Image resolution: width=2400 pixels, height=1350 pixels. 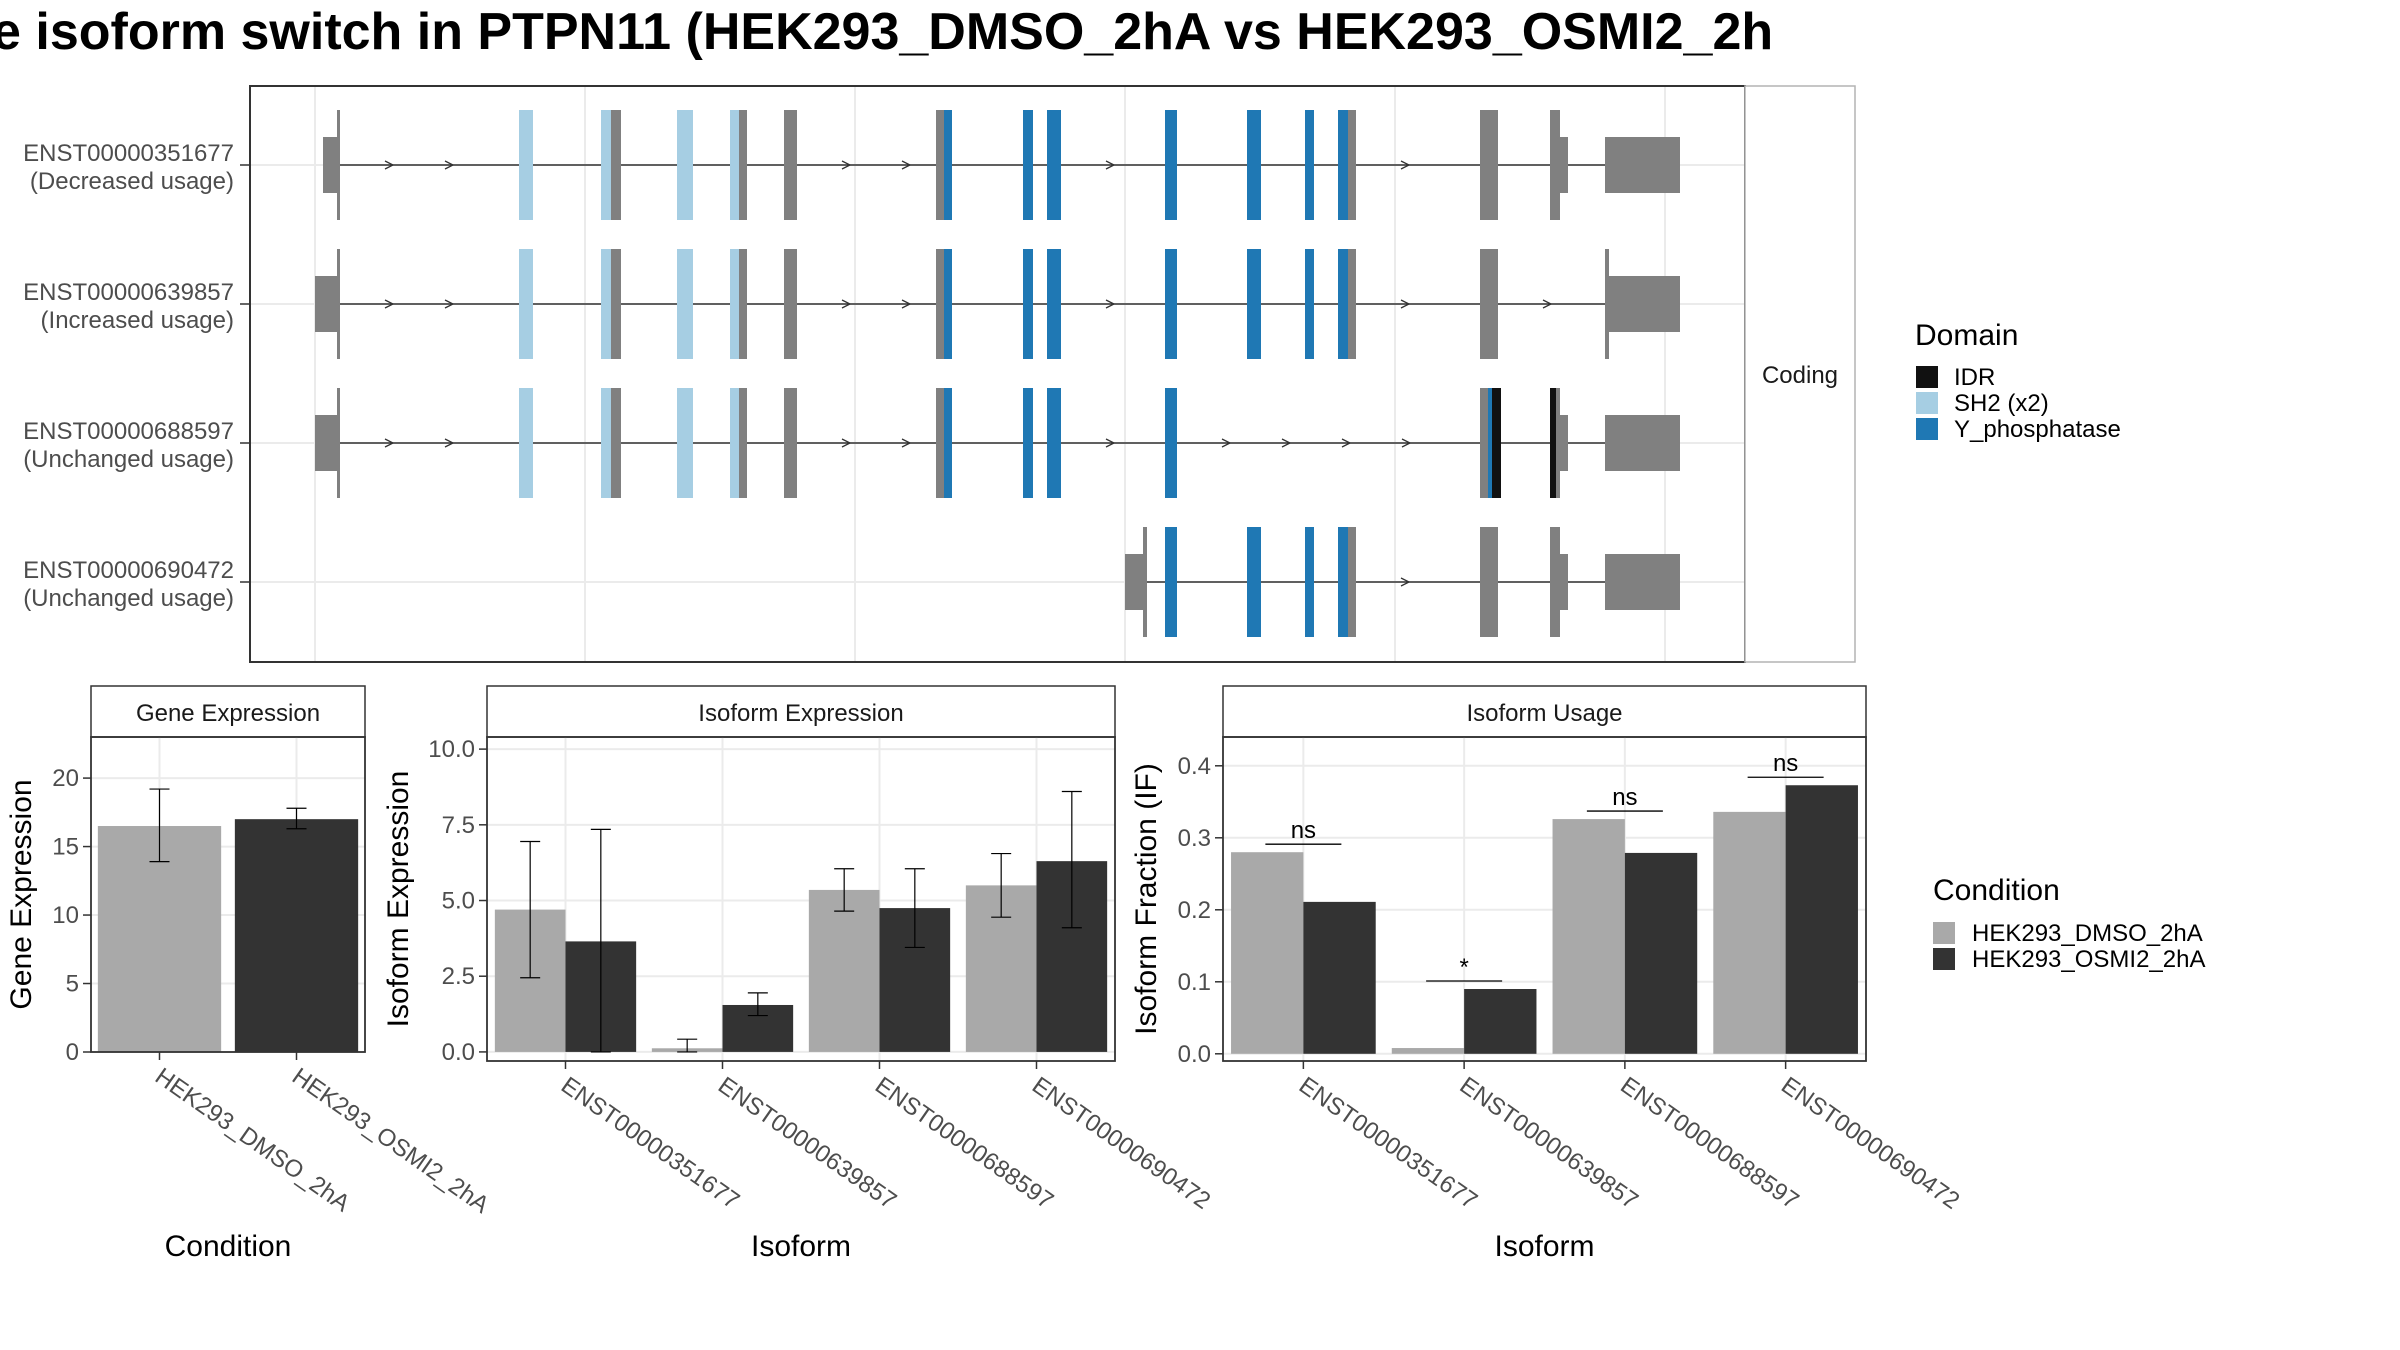 What do you see at coordinates (1194, 766) in the screenshot?
I see `y-tick-label: 0.4` at bounding box center [1194, 766].